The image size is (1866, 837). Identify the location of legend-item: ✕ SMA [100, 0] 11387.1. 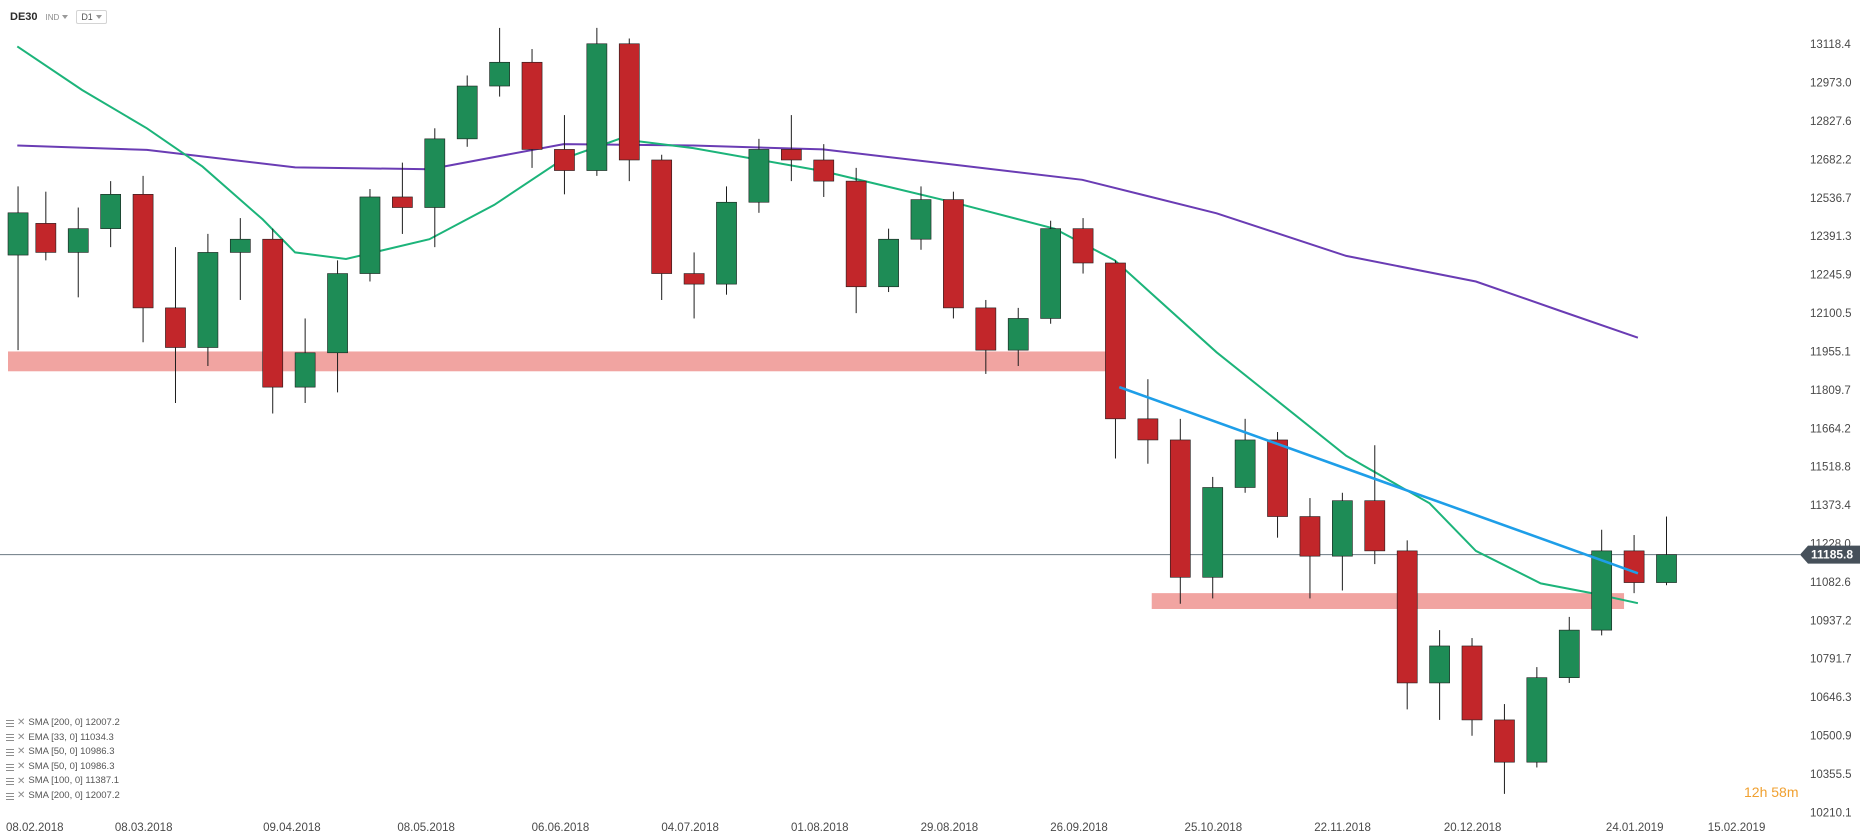
(63, 781).